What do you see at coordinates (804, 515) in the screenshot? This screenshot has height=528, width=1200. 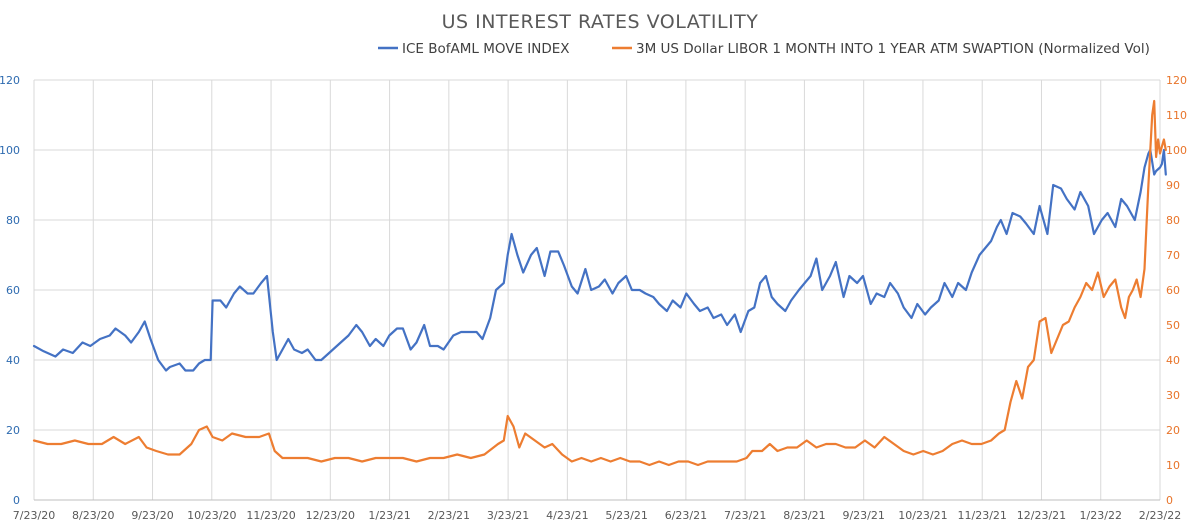 I see `x-tick-label: 8/23/21` at bounding box center [804, 515].